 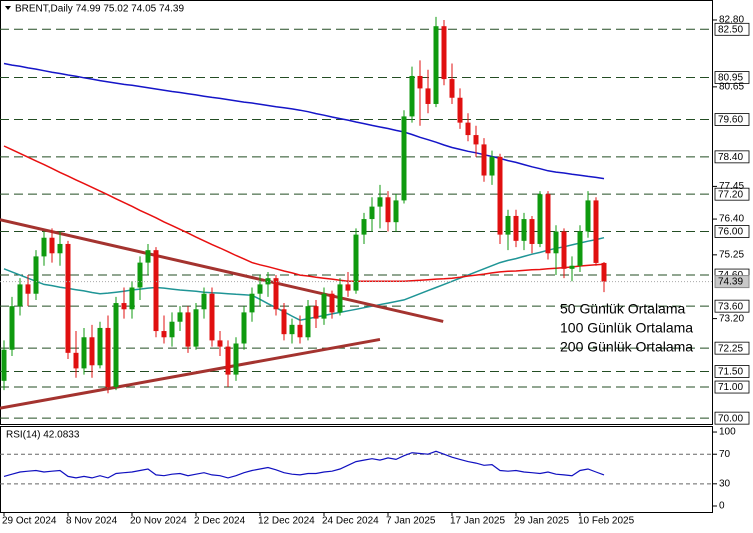 What do you see at coordinates (731, 318) in the screenshot?
I see `y-tick-label: 73.20` at bounding box center [731, 318].